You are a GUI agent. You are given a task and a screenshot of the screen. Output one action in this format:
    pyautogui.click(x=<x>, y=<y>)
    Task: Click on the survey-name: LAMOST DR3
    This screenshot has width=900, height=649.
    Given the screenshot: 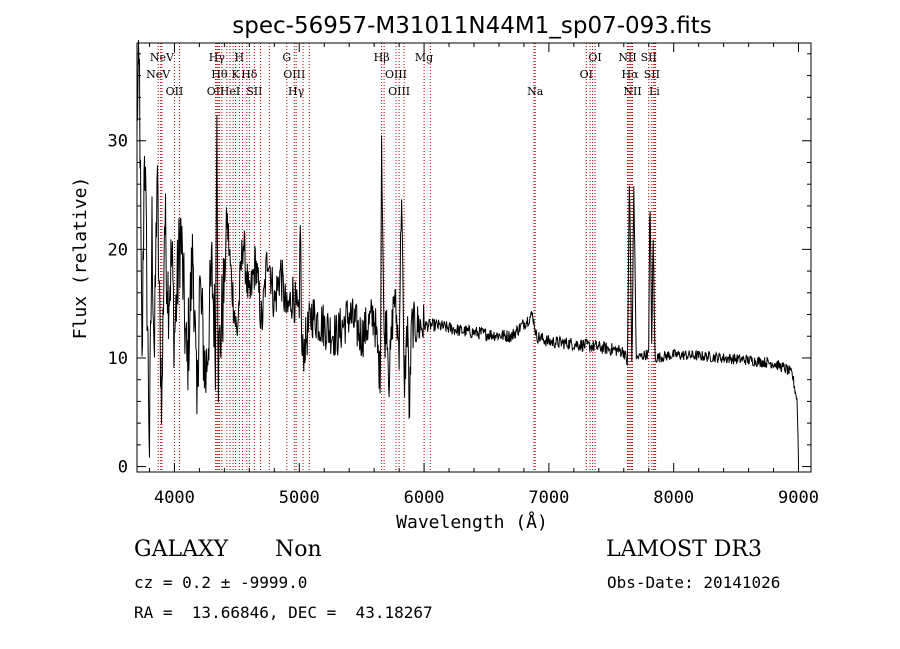 What is the action you would take?
    pyautogui.click(x=684, y=549)
    